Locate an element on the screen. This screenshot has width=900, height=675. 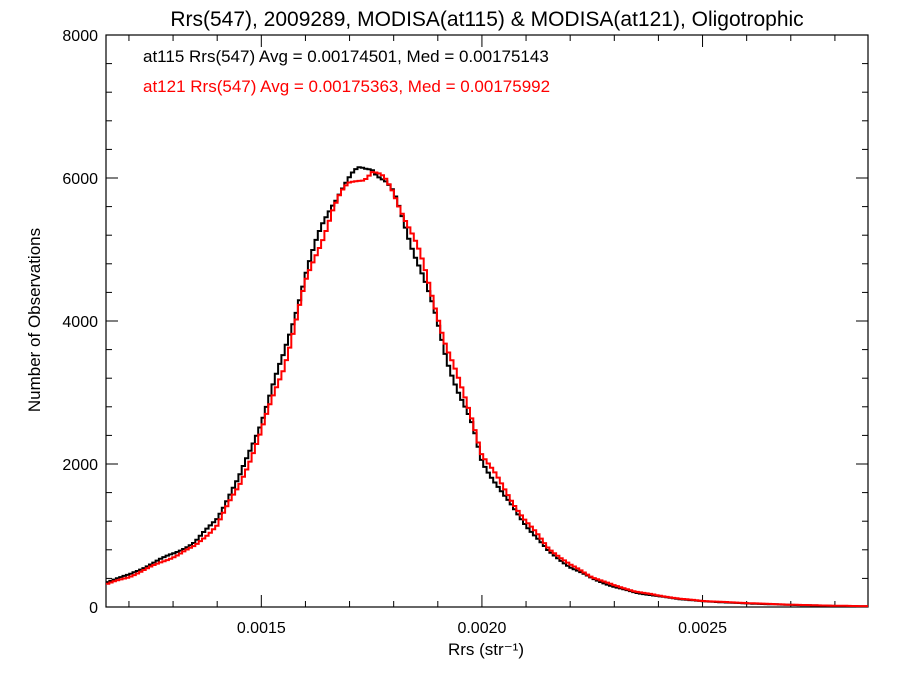
x-tick-label: 0.0015 is located at coordinates (261, 628).